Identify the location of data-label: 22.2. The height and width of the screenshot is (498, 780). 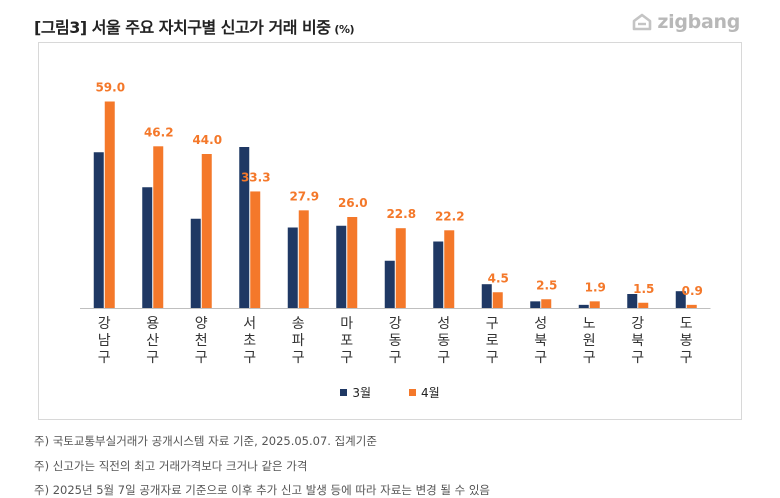
(450, 216).